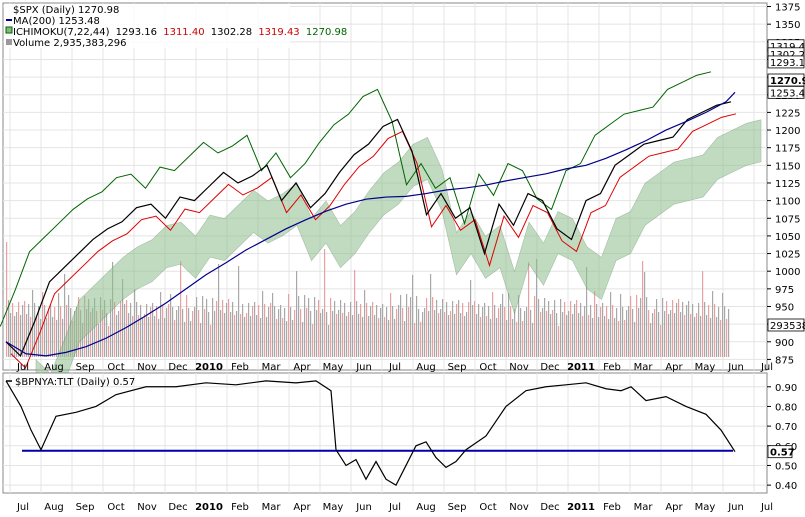  I want to click on ratio-x-tick-label: Oct, so click(115, 507).